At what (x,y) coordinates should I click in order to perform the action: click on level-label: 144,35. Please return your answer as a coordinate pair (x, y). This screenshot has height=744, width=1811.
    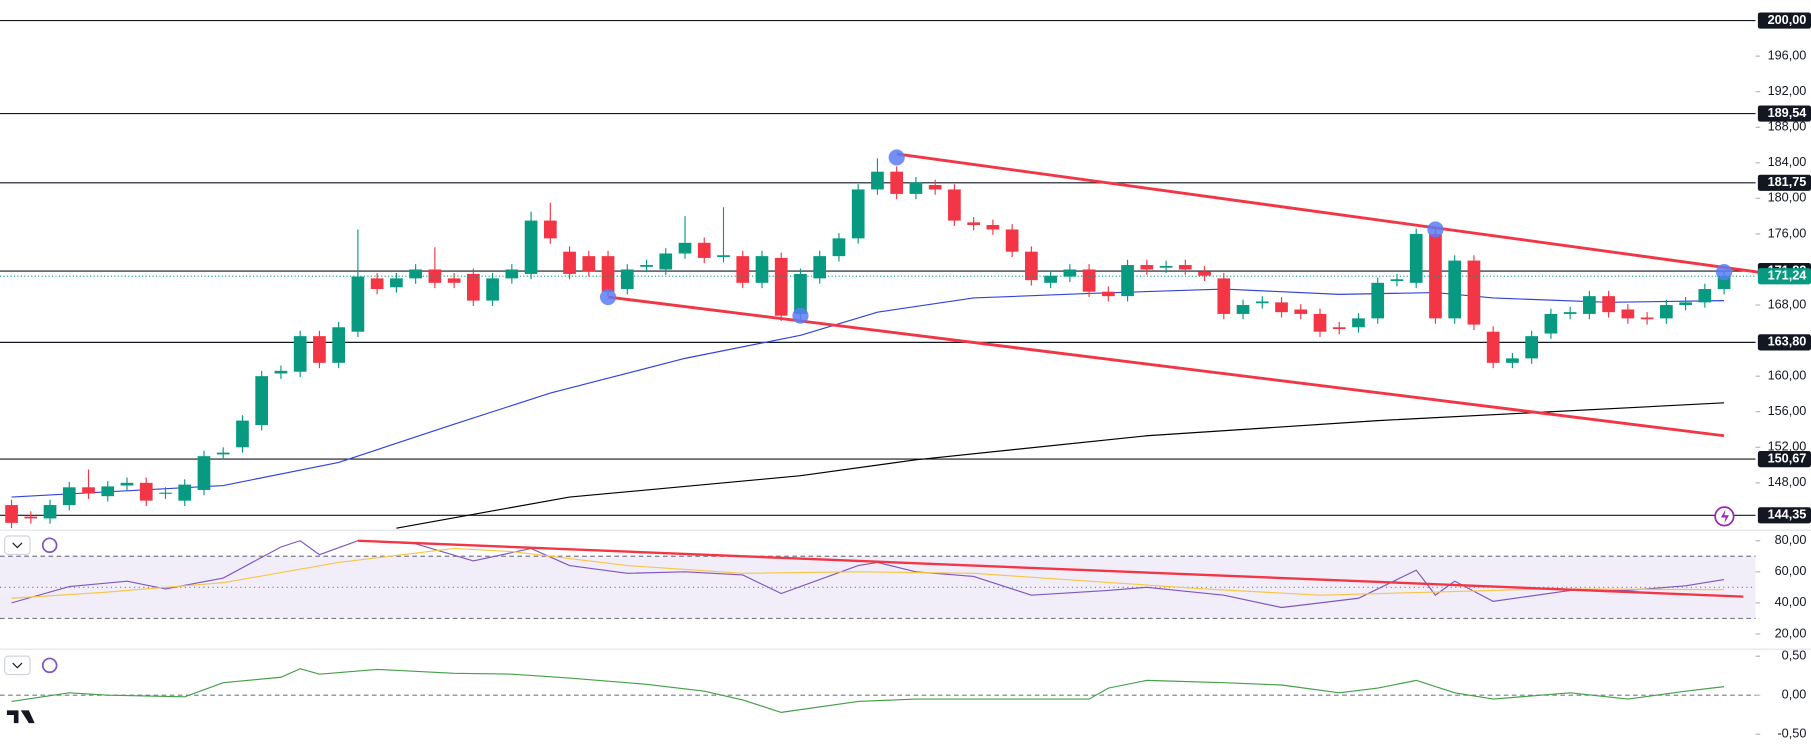
    Looking at the image, I should click on (1787, 515).